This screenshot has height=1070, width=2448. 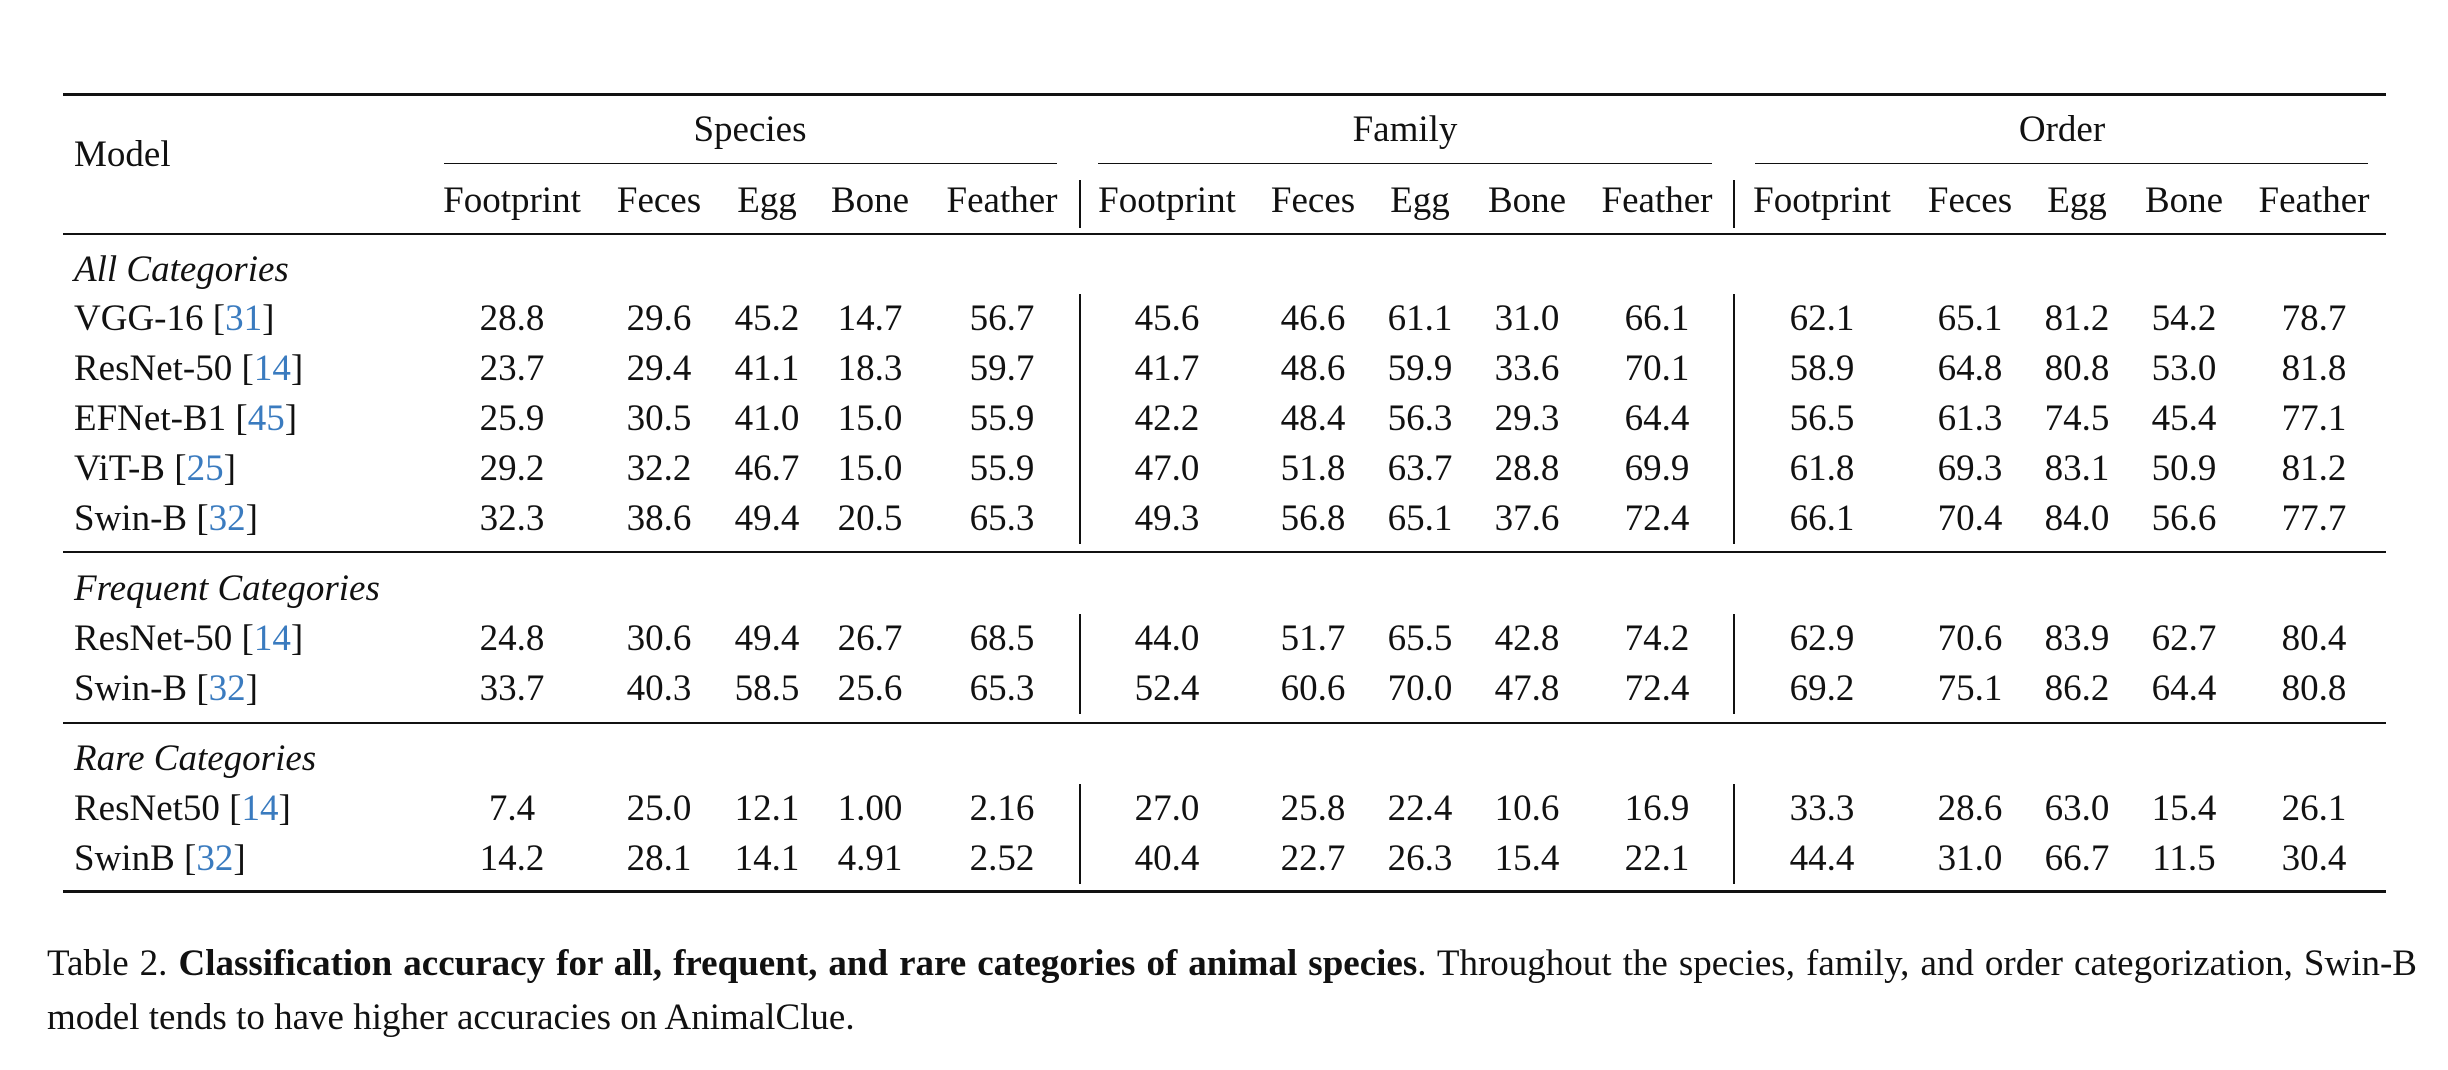 I want to click on table-cell: 63.0, so click(x=2077, y=808).